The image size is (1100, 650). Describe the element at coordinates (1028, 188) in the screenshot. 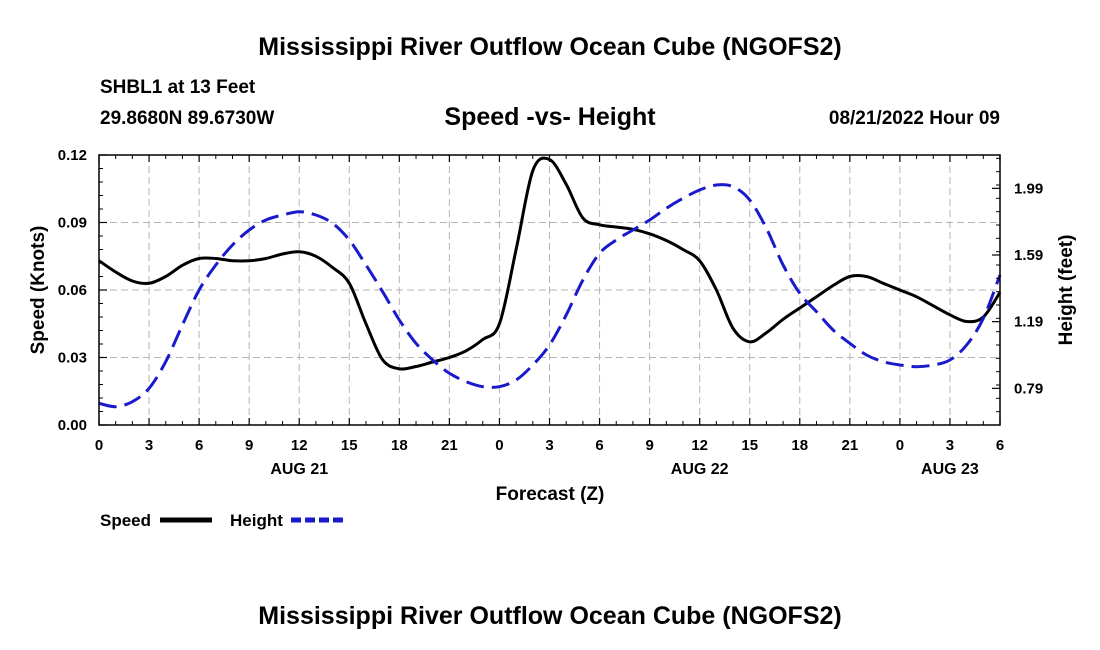

I see `y-right-tick-label: 1.99` at that location.